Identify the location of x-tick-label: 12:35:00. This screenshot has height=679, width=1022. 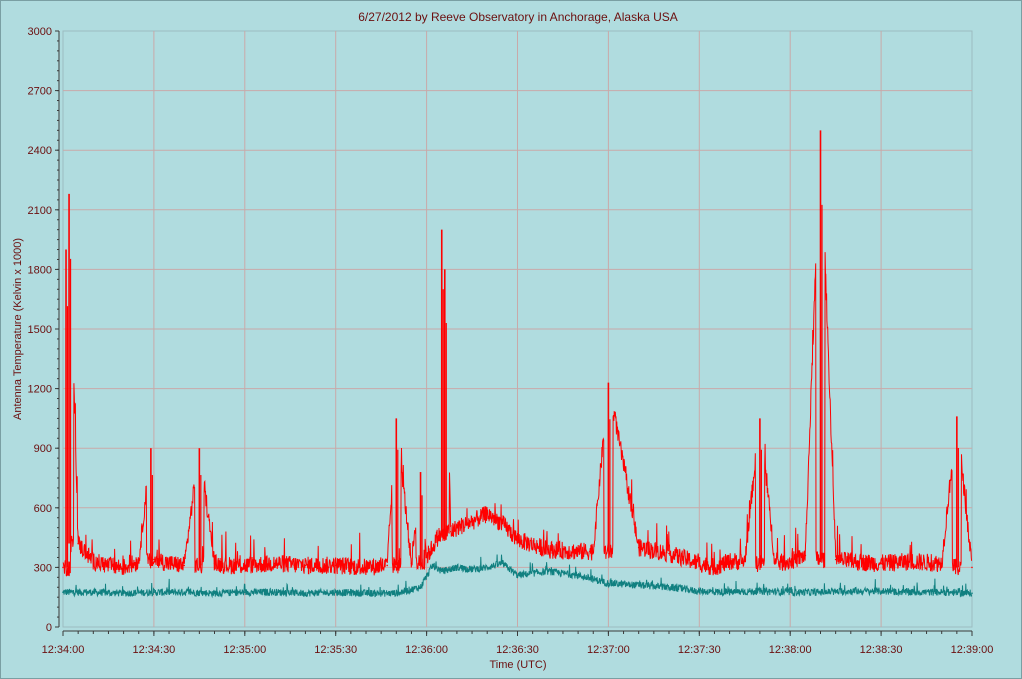
(244, 650).